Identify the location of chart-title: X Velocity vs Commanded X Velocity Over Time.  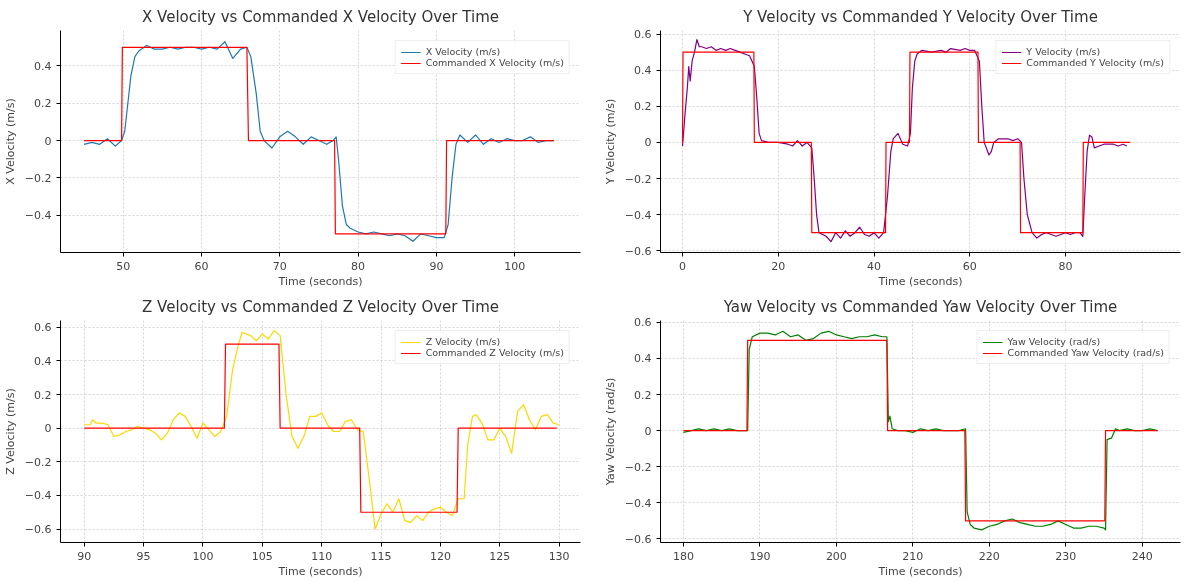
(320, 16).